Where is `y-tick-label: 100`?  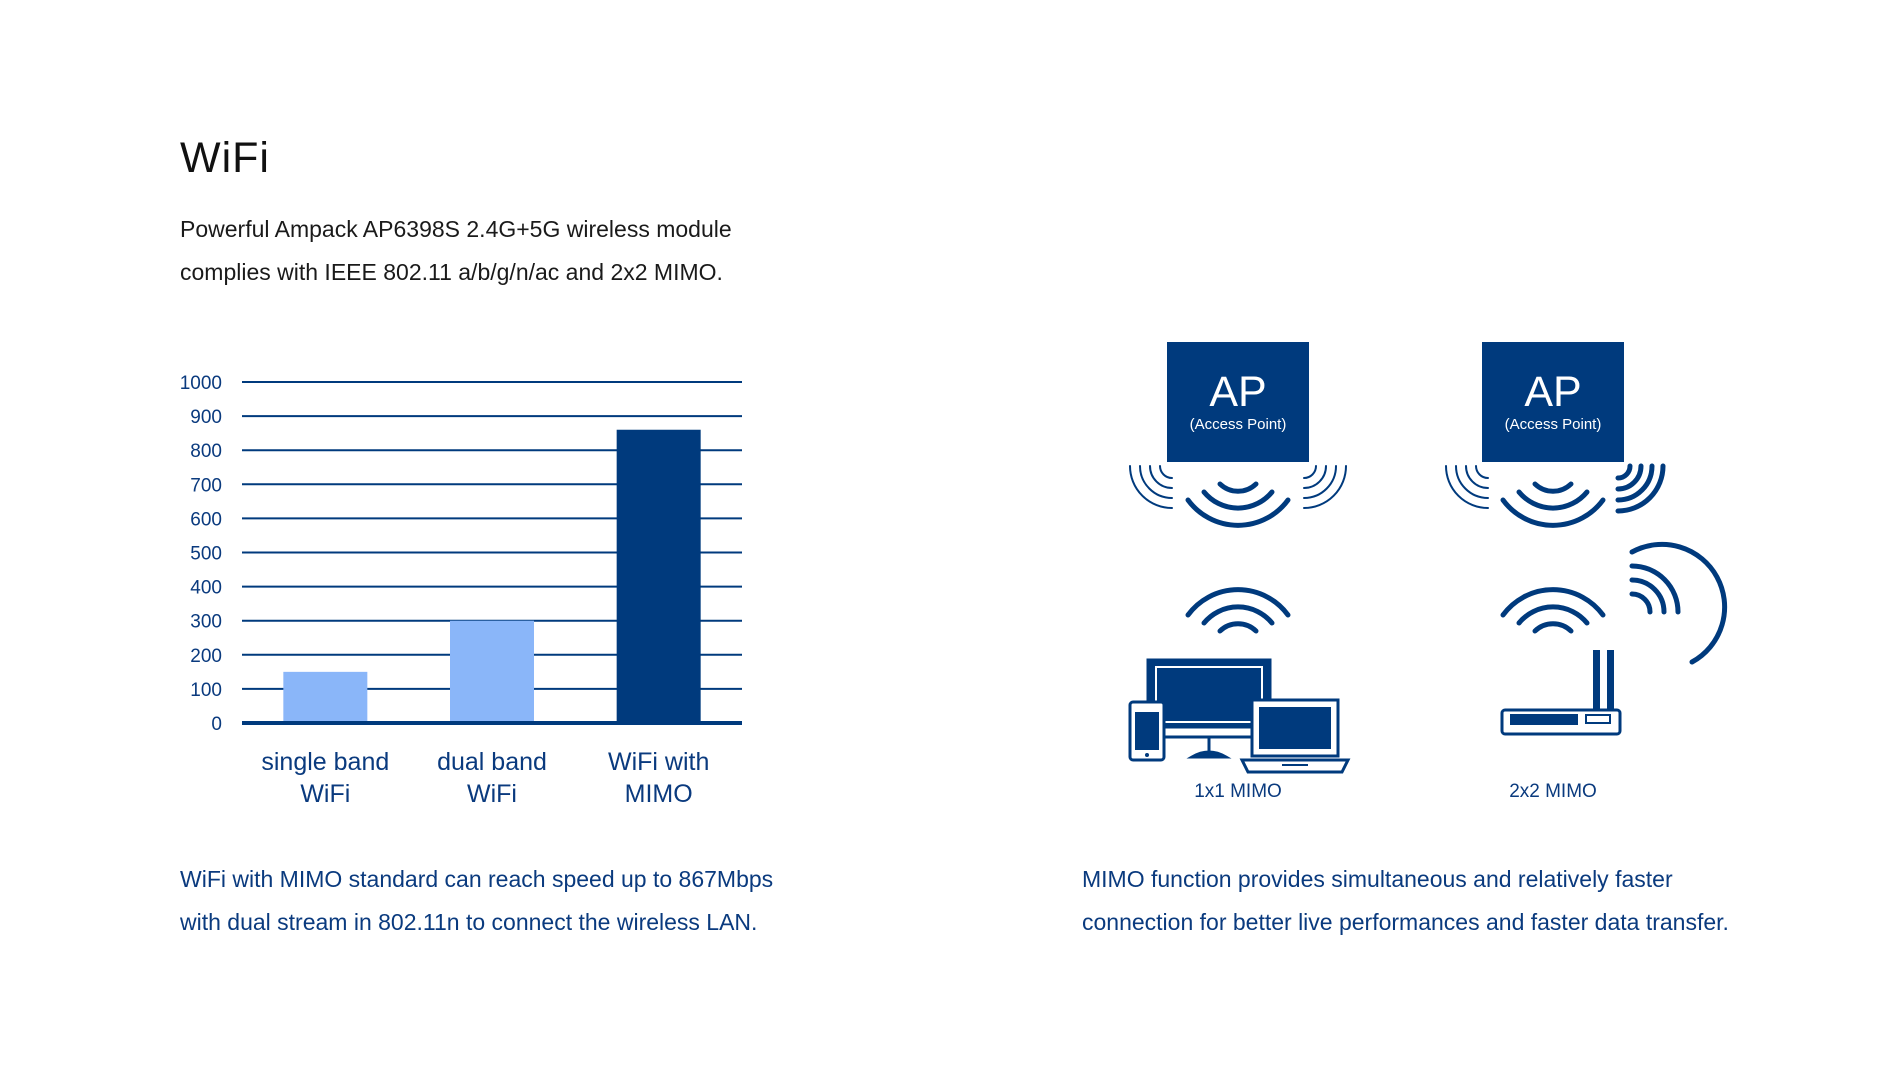 y-tick-label: 100 is located at coordinates (206, 690).